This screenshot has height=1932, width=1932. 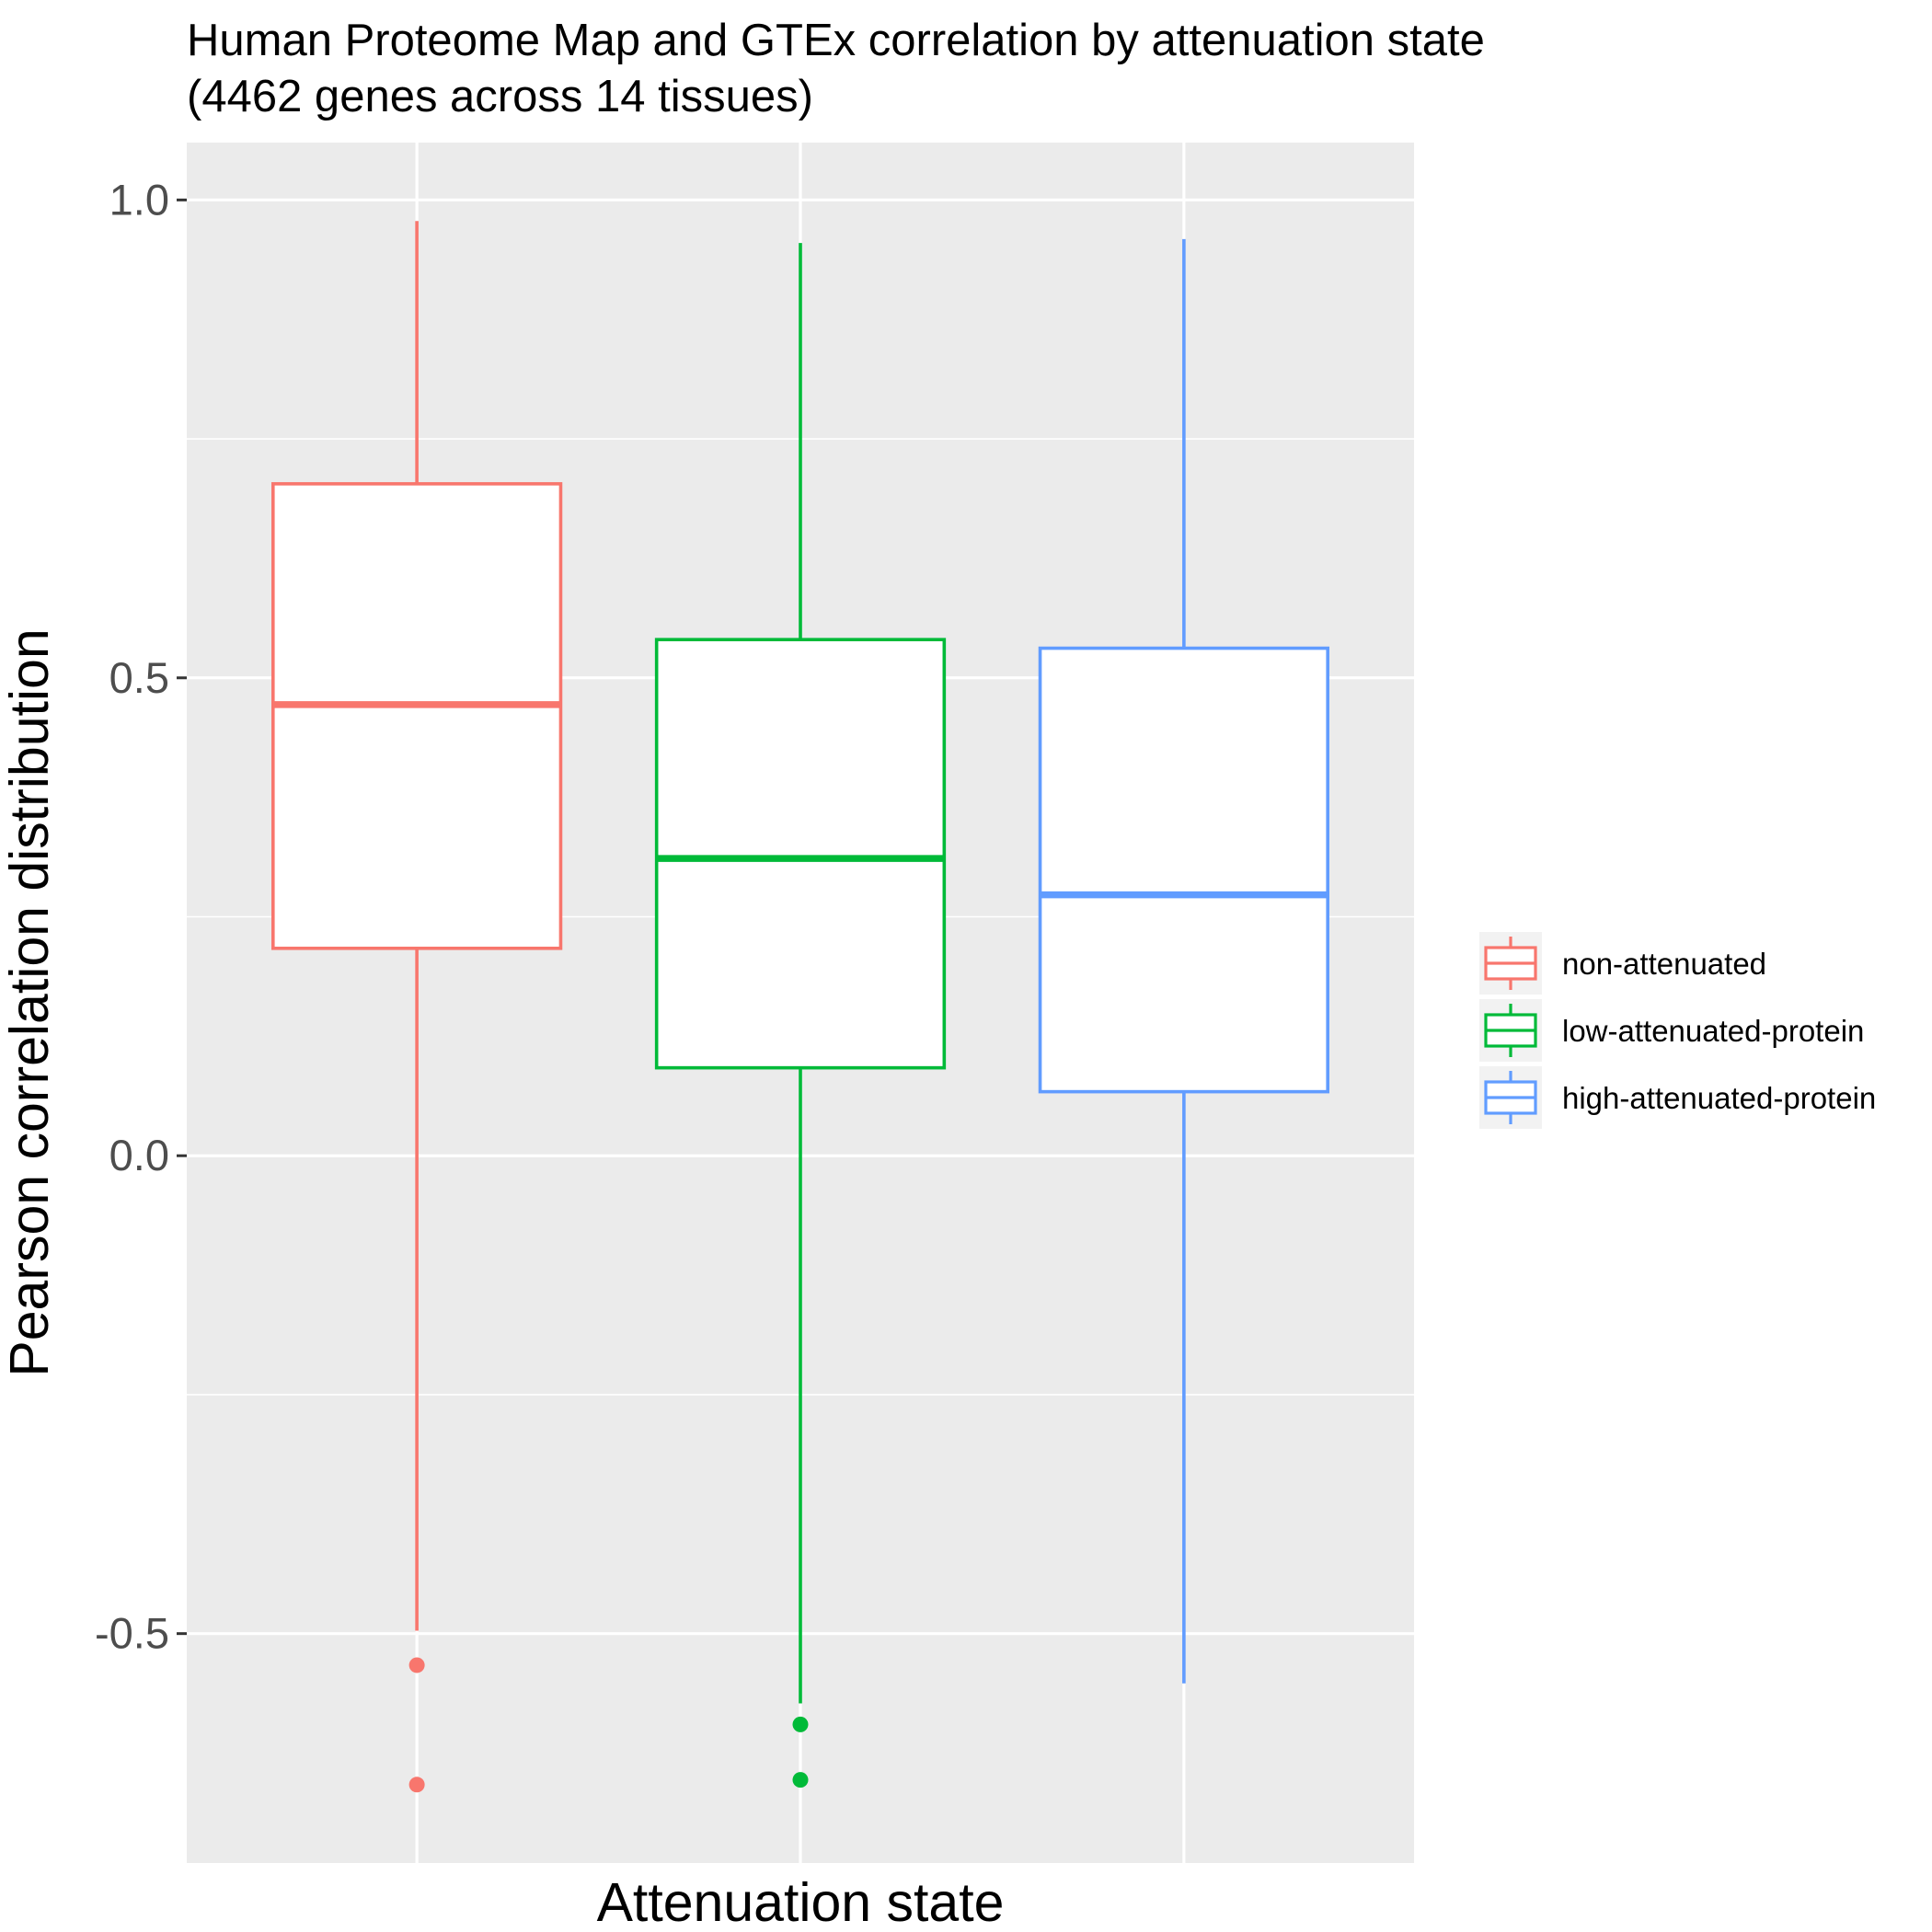 I want to click on box-low-attenuated-protein, so click(x=800, y=1016).